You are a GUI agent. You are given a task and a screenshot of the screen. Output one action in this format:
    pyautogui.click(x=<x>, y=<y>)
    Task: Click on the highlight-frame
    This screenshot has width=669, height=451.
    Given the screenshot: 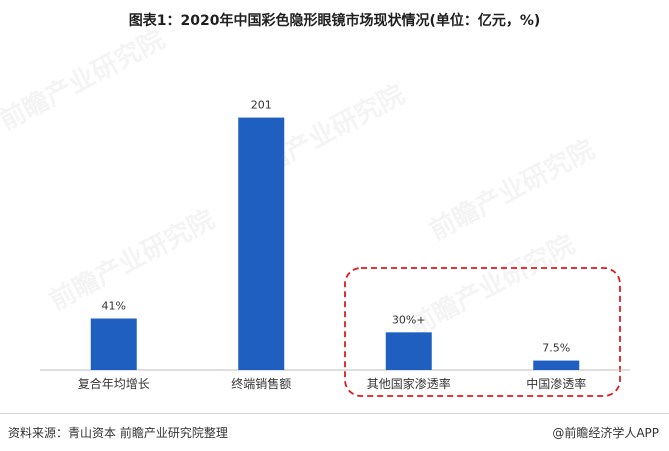 What is the action you would take?
    pyautogui.click(x=482, y=332)
    